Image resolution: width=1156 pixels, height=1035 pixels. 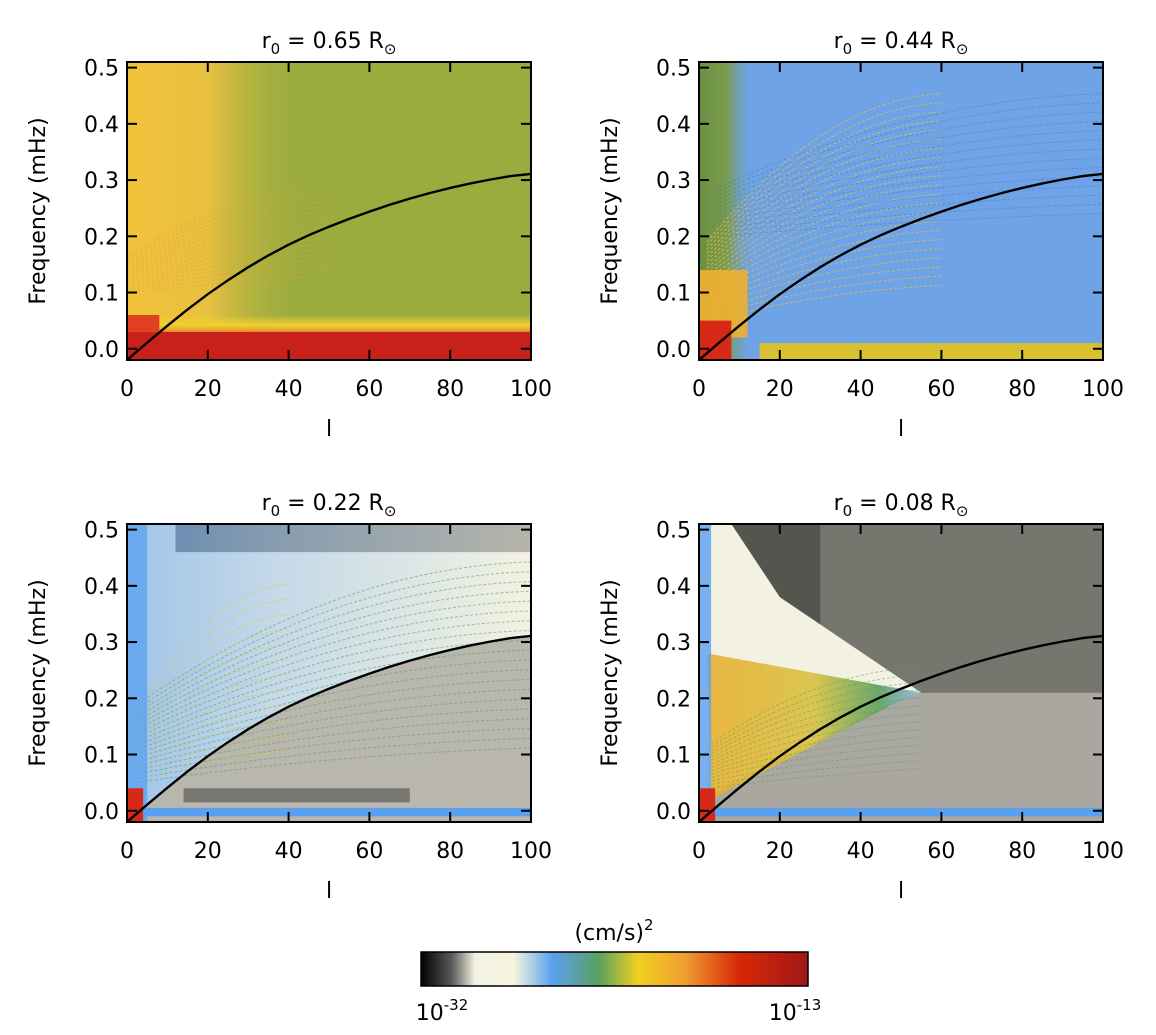 What do you see at coordinates (609, 933) in the screenshot?
I see `colorbar-title-text: (cm/s)` at bounding box center [609, 933].